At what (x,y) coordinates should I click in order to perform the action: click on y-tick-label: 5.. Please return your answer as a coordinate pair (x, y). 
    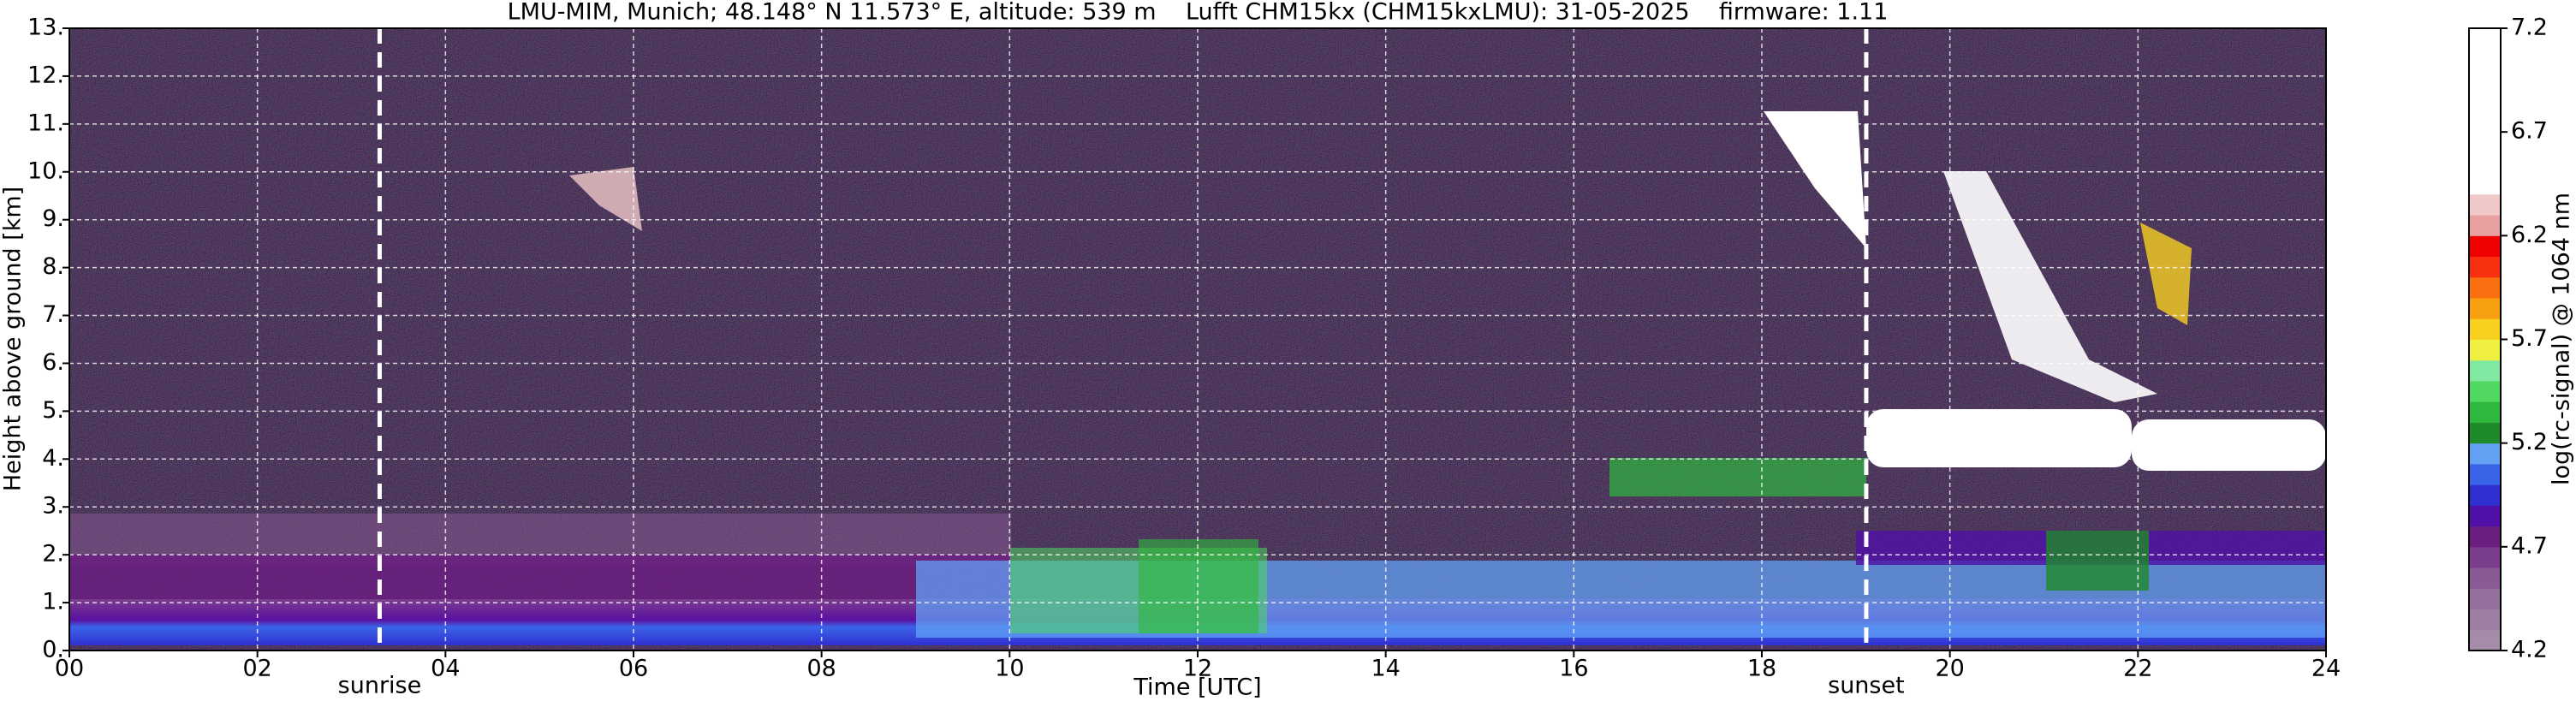
    Looking at the image, I should click on (53, 410).